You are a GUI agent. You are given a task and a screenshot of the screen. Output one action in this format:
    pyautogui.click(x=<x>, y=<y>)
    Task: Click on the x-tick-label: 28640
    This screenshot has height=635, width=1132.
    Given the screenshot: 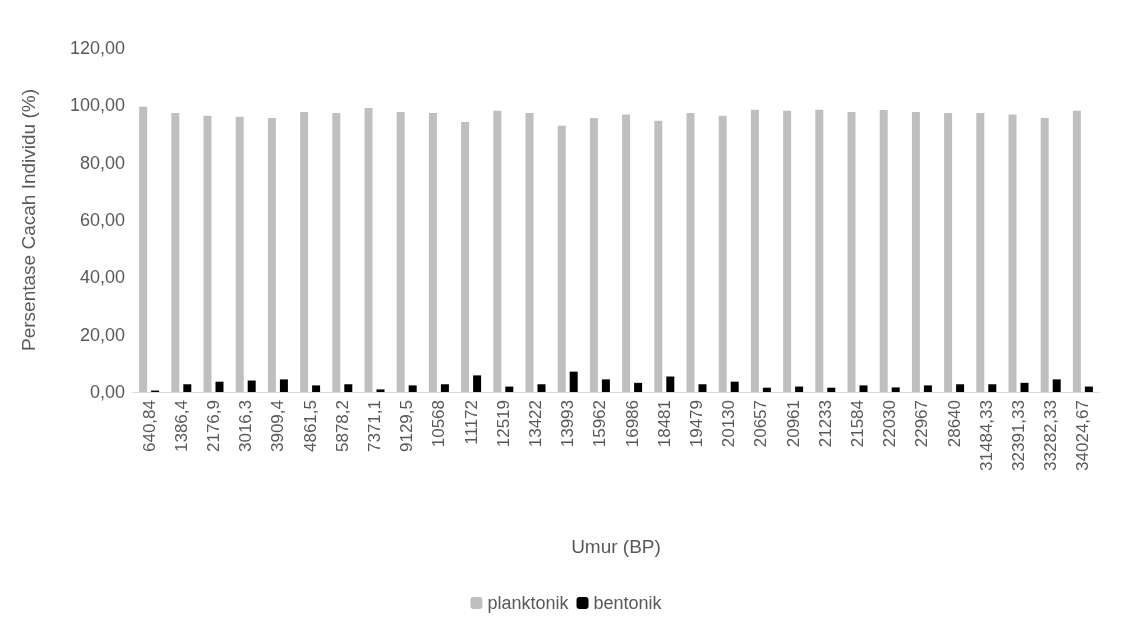 What is the action you would take?
    pyautogui.click(x=954, y=424)
    